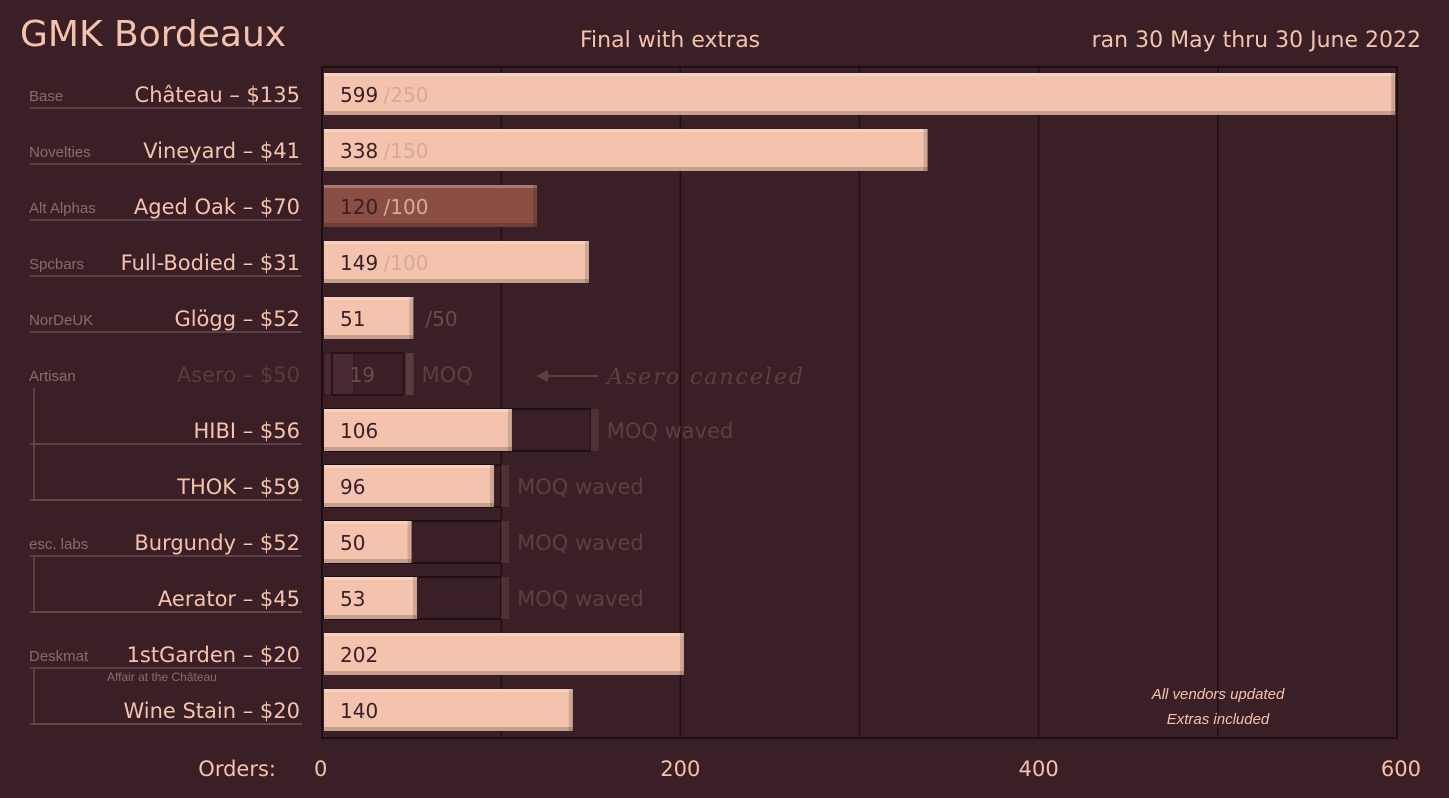 The height and width of the screenshot is (798, 1449). What do you see at coordinates (237, 769) in the screenshot?
I see `x-axis-label: Orders:` at bounding box center [237, 769].